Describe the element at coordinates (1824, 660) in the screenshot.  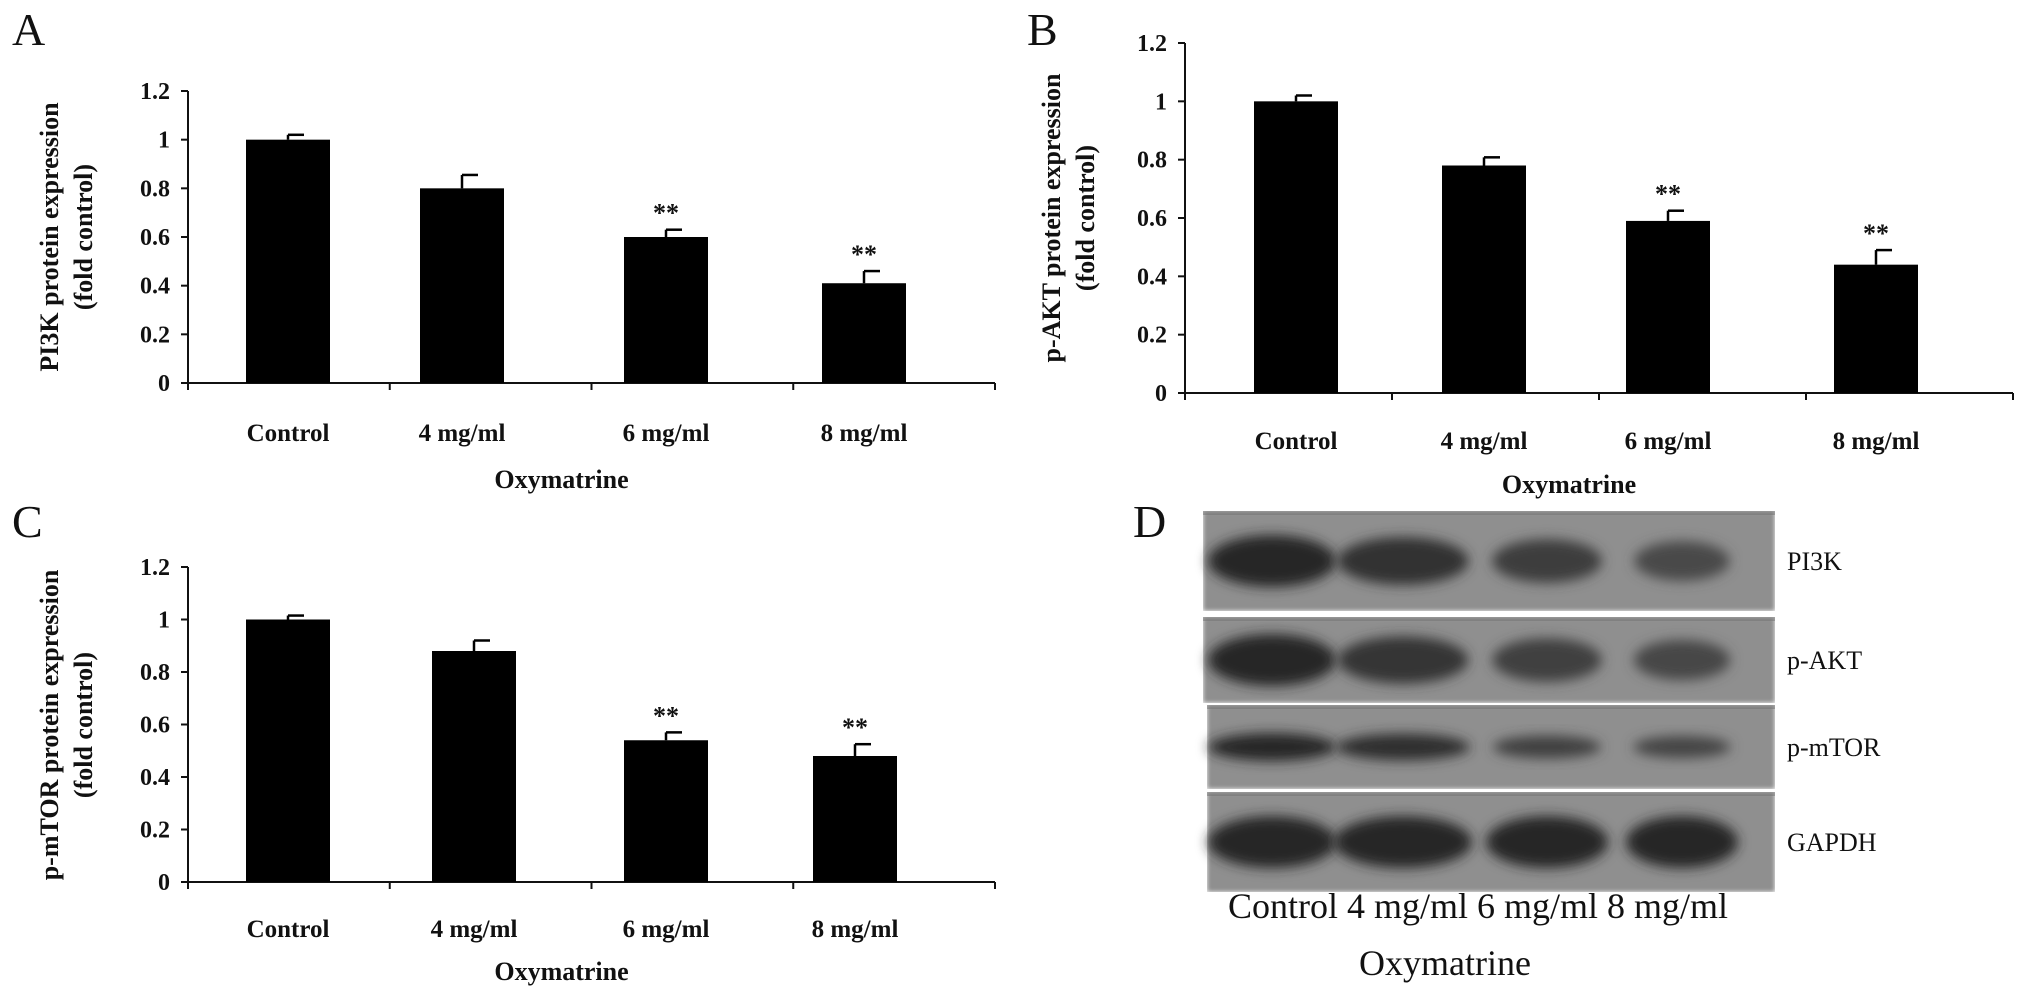
I see `blot-protein-label: p-AKT` at that location.